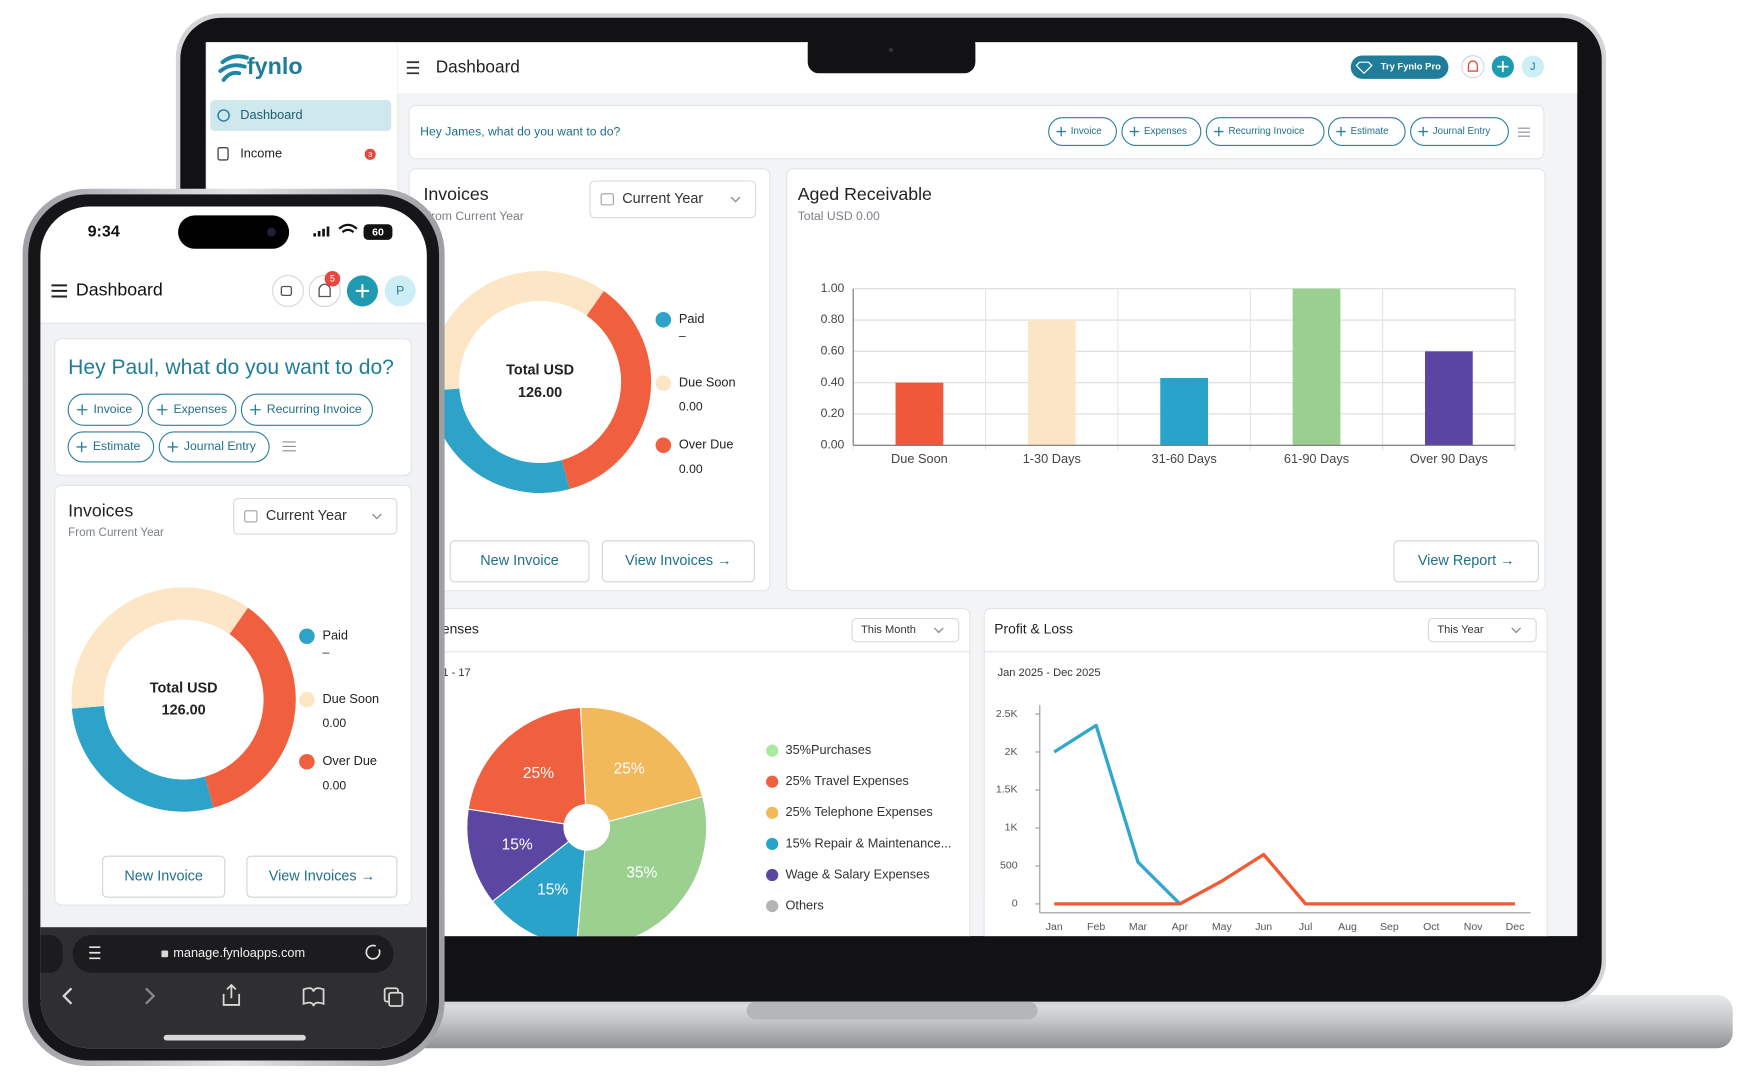 The image size is (1742, 1086). What do you see at coordinates (95, 953) in the screenshot?
I see `page-menu-icon` at bounding box center [95, 953].